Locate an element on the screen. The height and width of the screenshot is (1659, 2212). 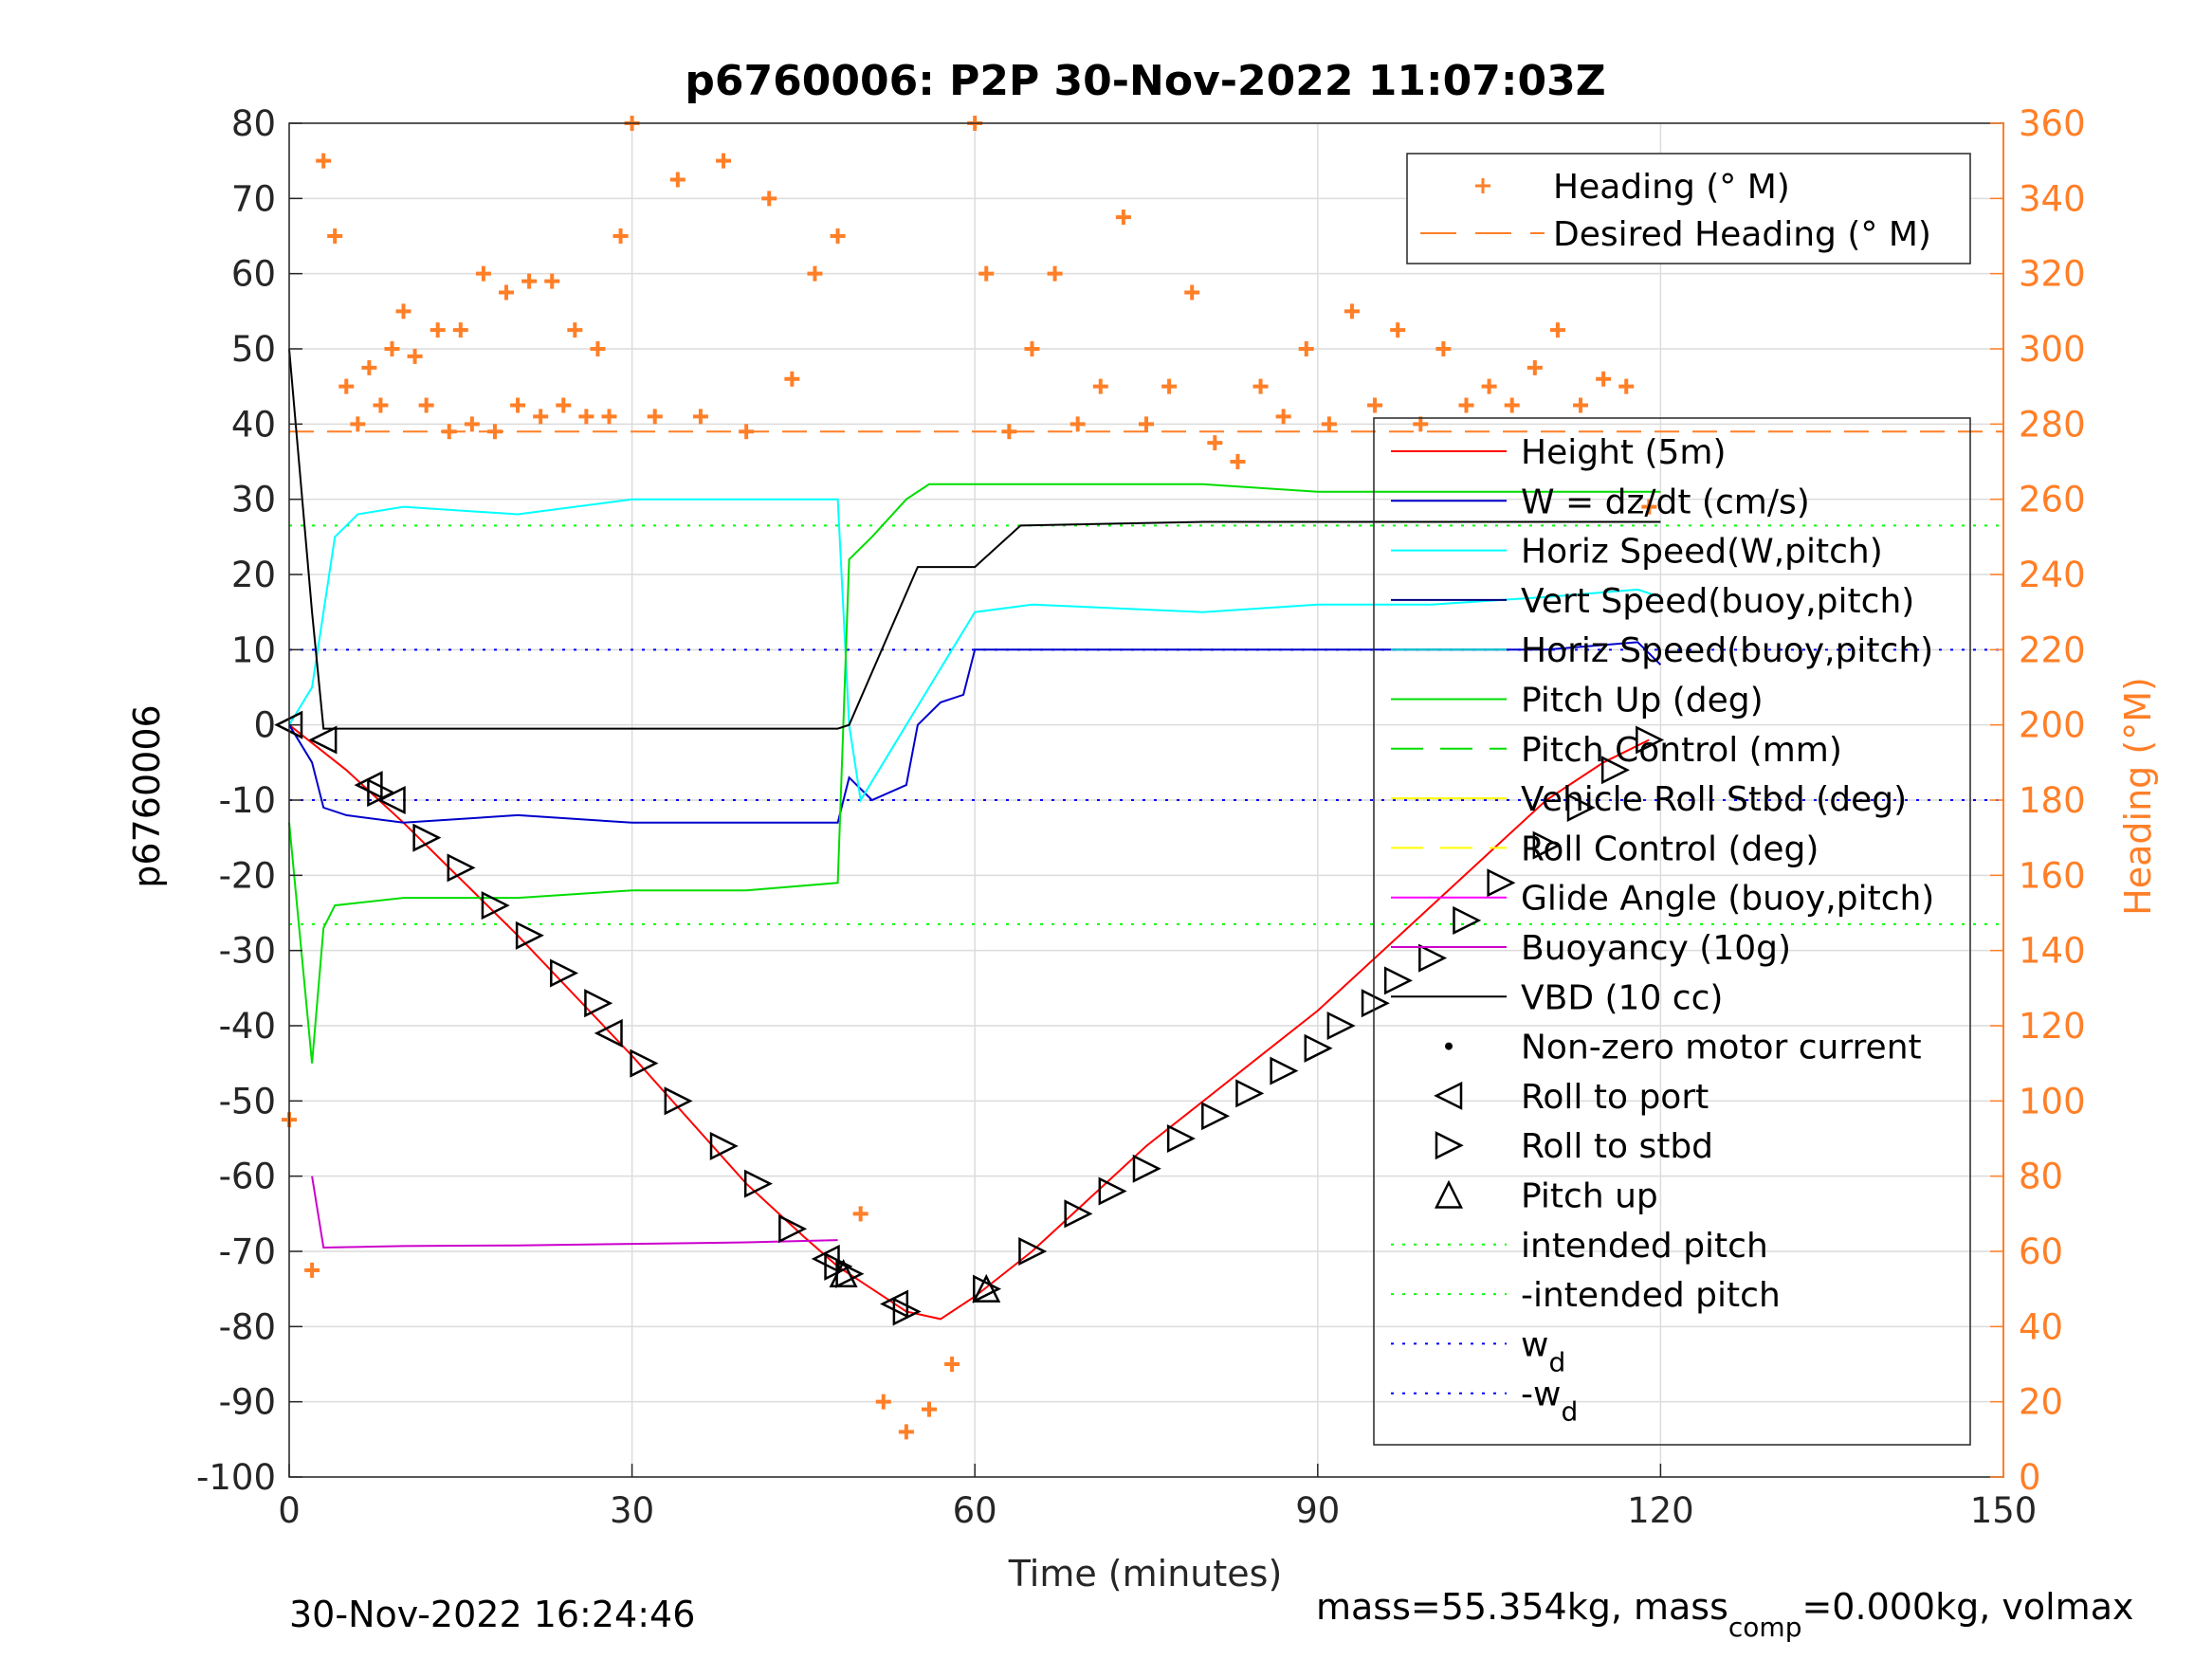
legend-main-label-text: w is located at coordinates (1534, 1344).